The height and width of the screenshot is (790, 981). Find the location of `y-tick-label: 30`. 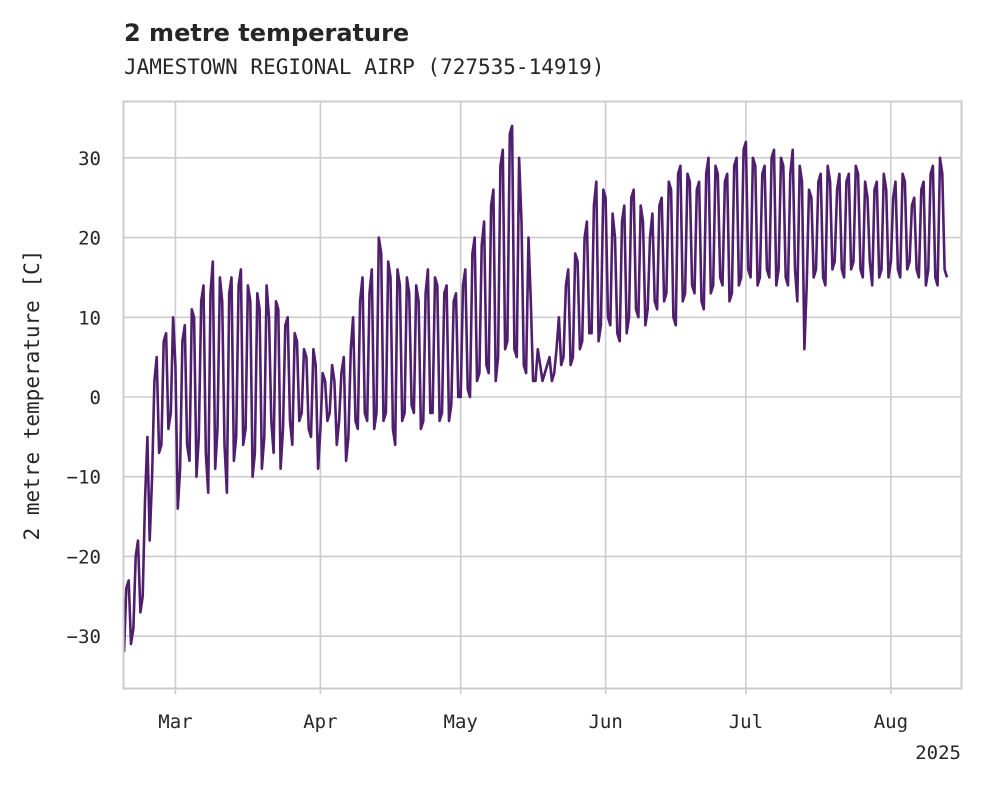

y-tick-label: 30 is located at coordinates (89, 159).